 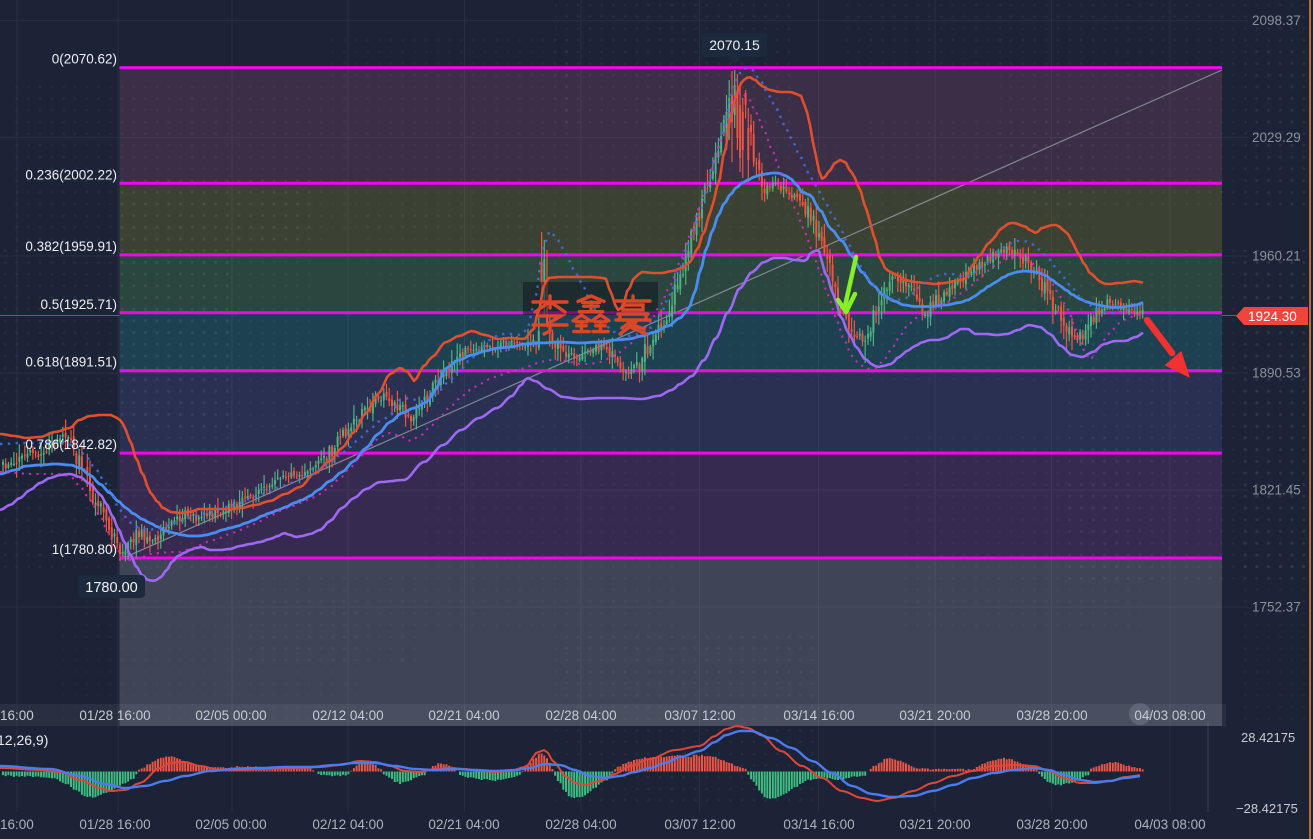 What do you see at coordinates (1276, 490) in the screenshot?
I see `svg-text: 1821.45` at bounding box center [1276, 490].